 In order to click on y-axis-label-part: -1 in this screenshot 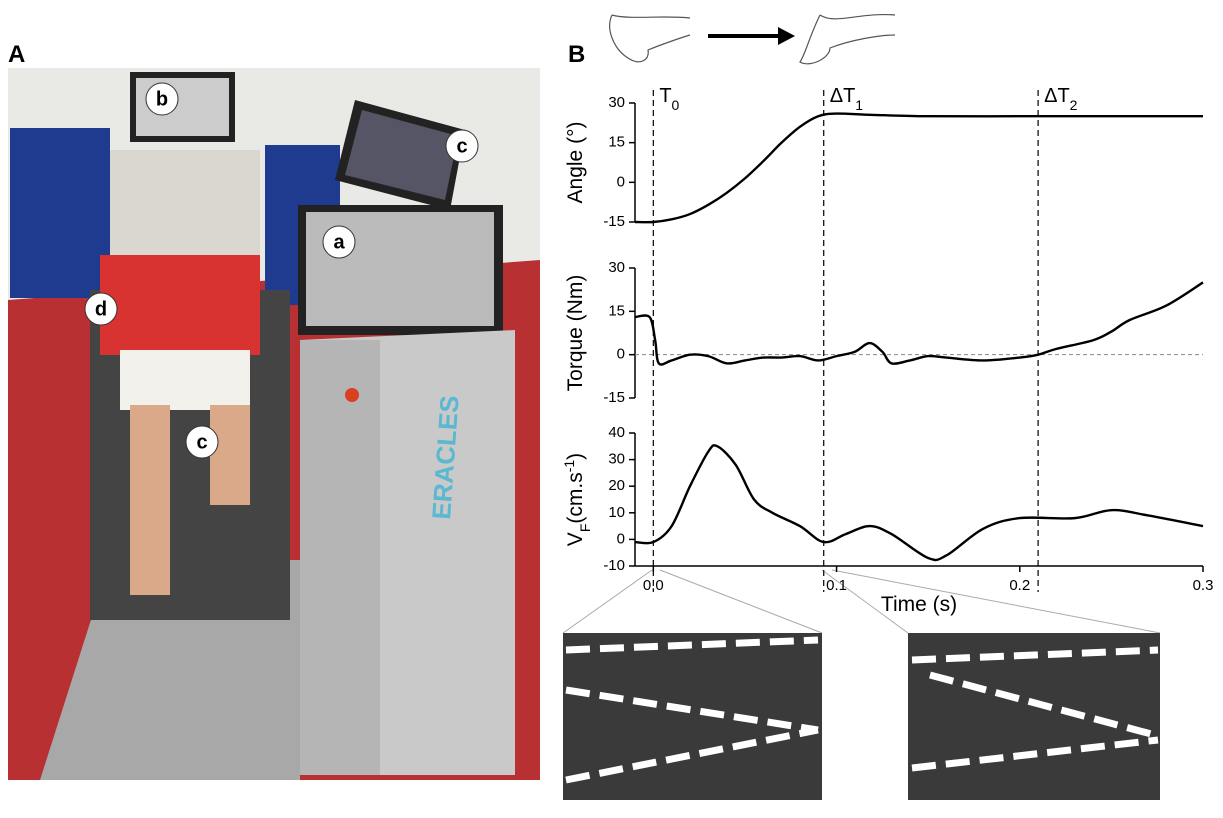, I will do `click(569, 466)`.